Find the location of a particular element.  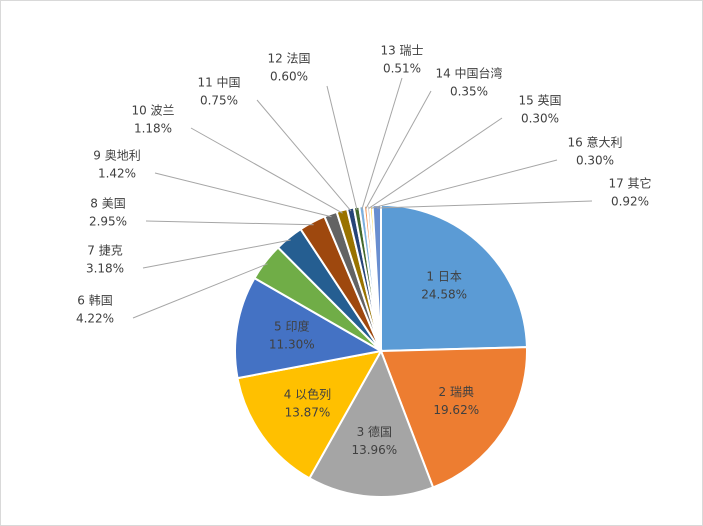

value-label: 11.30% is located at coordinates (292, 344).